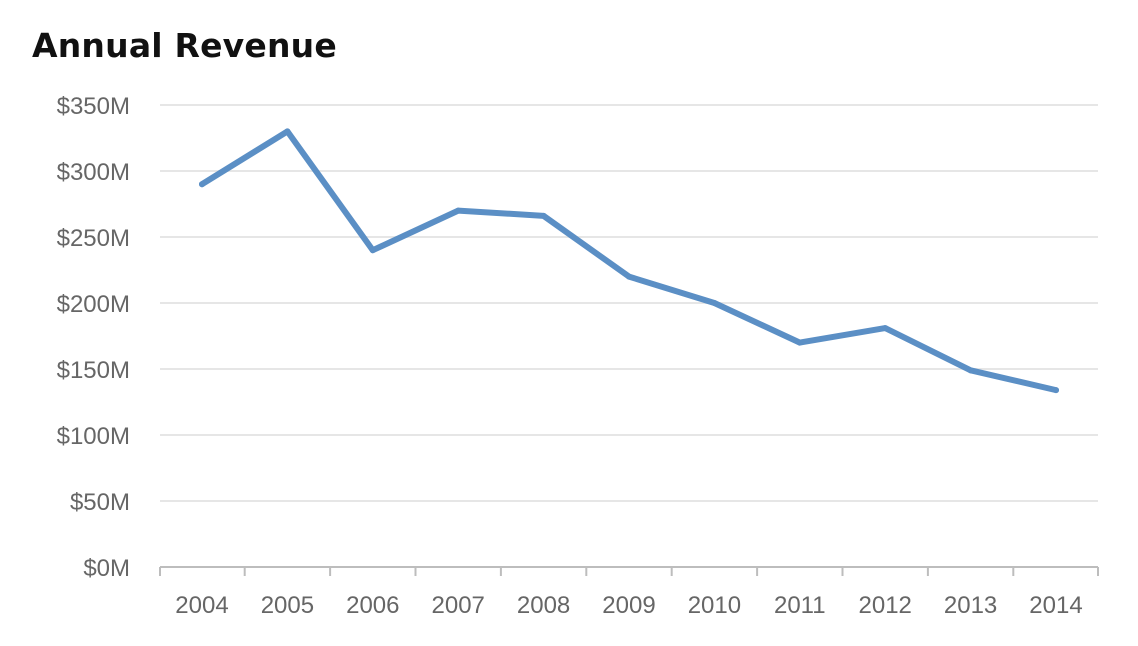 This screenshot has height=646, width=1138. What do you see at coordinates (184, 45) in the screenshot?
I see `chart-title: Annual Revenue` at bounding box center [184, 45].